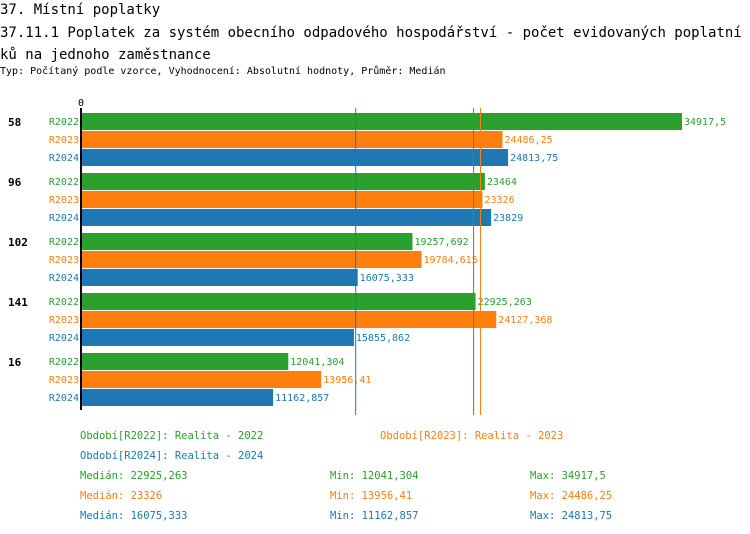 The height and width of the screenshot is (534, 750). I want to click on legend-period-r2022: Období[R2022]: Realita - 2022, so click(172, 436).